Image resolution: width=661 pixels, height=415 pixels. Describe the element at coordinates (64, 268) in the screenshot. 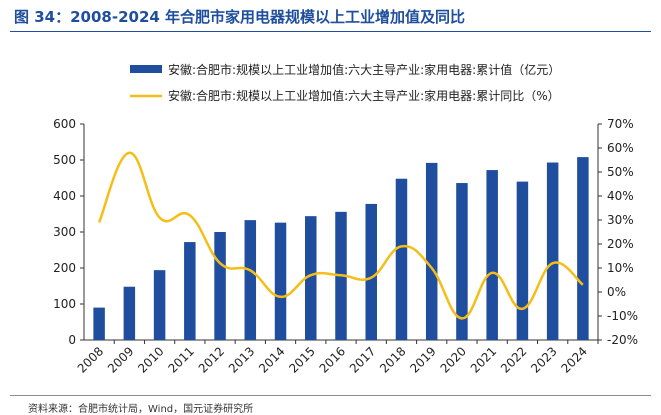

I see `left-tick-label: 200` at that location.